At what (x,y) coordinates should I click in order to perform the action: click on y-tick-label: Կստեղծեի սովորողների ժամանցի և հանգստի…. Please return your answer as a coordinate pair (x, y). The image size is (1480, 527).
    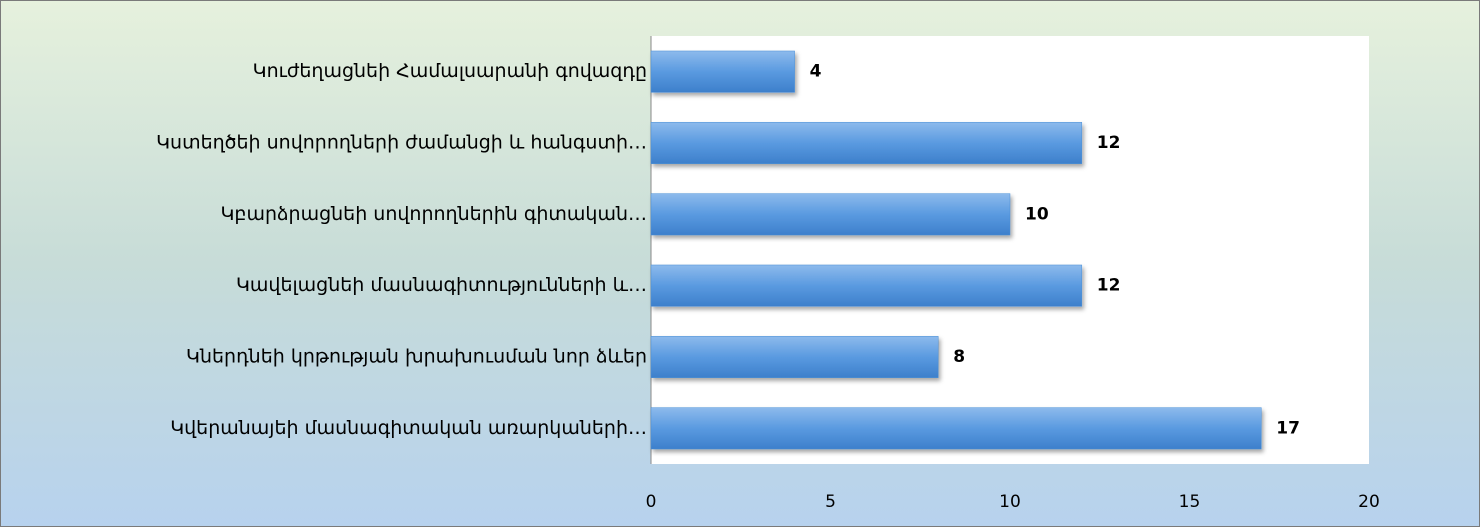
    Looking at the image, I should click on (401, 143).